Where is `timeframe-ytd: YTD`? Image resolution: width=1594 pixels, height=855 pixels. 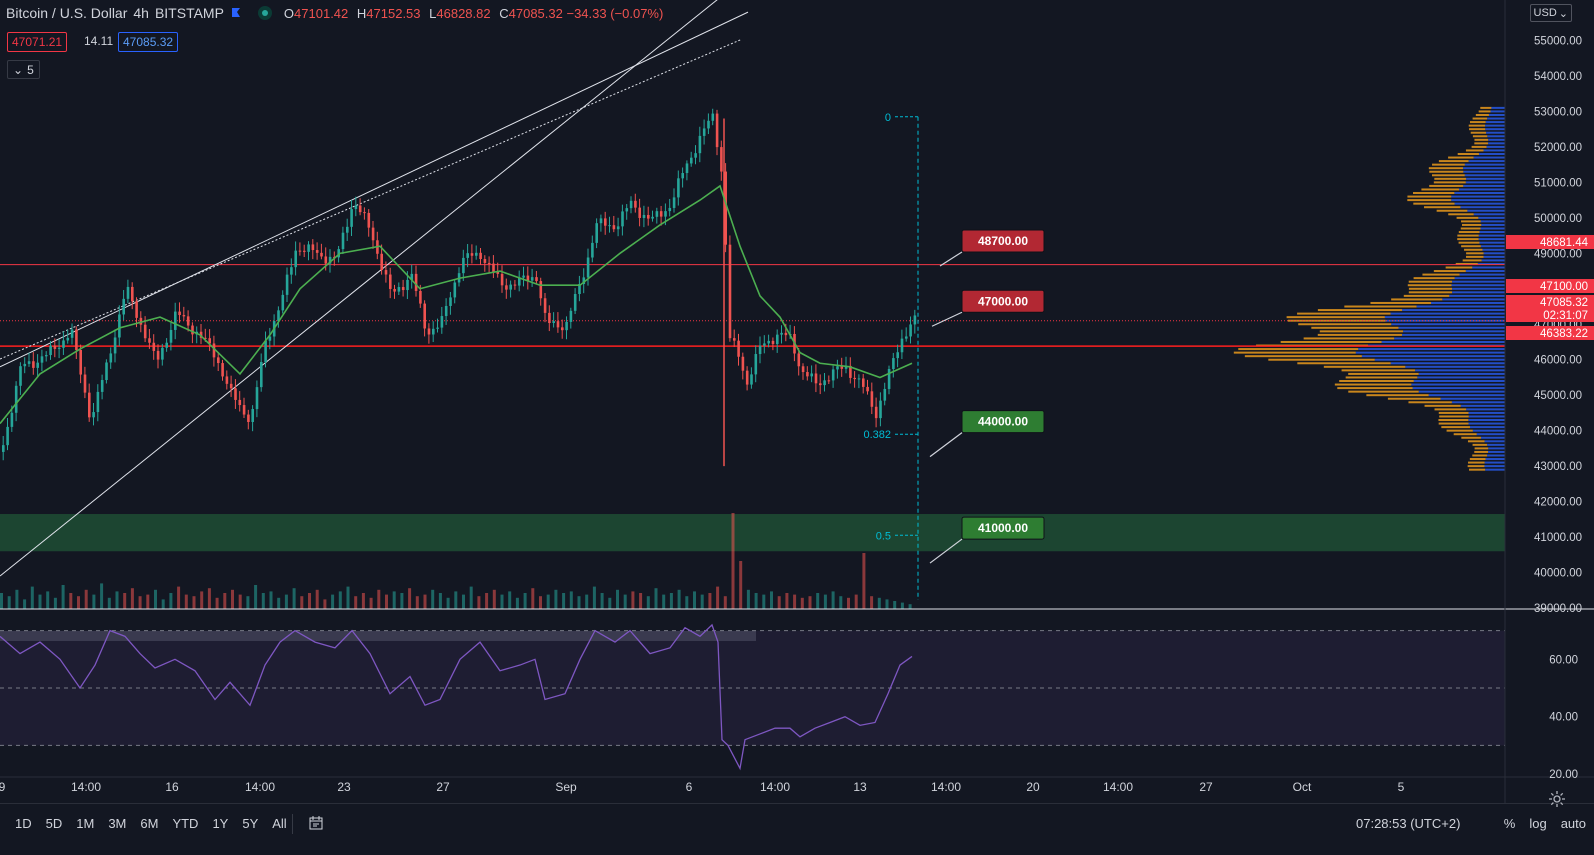
timeframe-ytd: YTD is located at coordinates (185, 823).